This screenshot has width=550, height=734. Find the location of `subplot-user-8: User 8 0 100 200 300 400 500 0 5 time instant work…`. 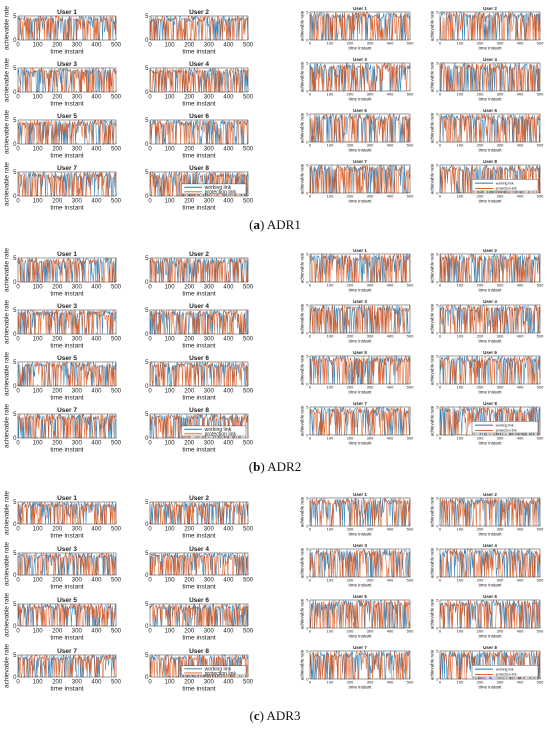

subplot-user-8: User 8 0 100 200 300 400 500 0 5 time instant work… is located at coordinates (199, 670).